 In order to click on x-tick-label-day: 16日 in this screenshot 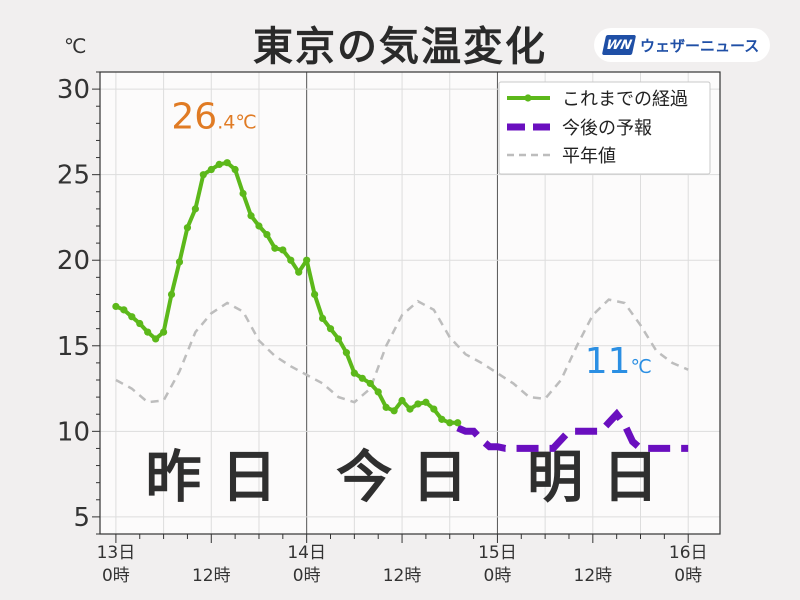, I will do `click(688, 553)`.